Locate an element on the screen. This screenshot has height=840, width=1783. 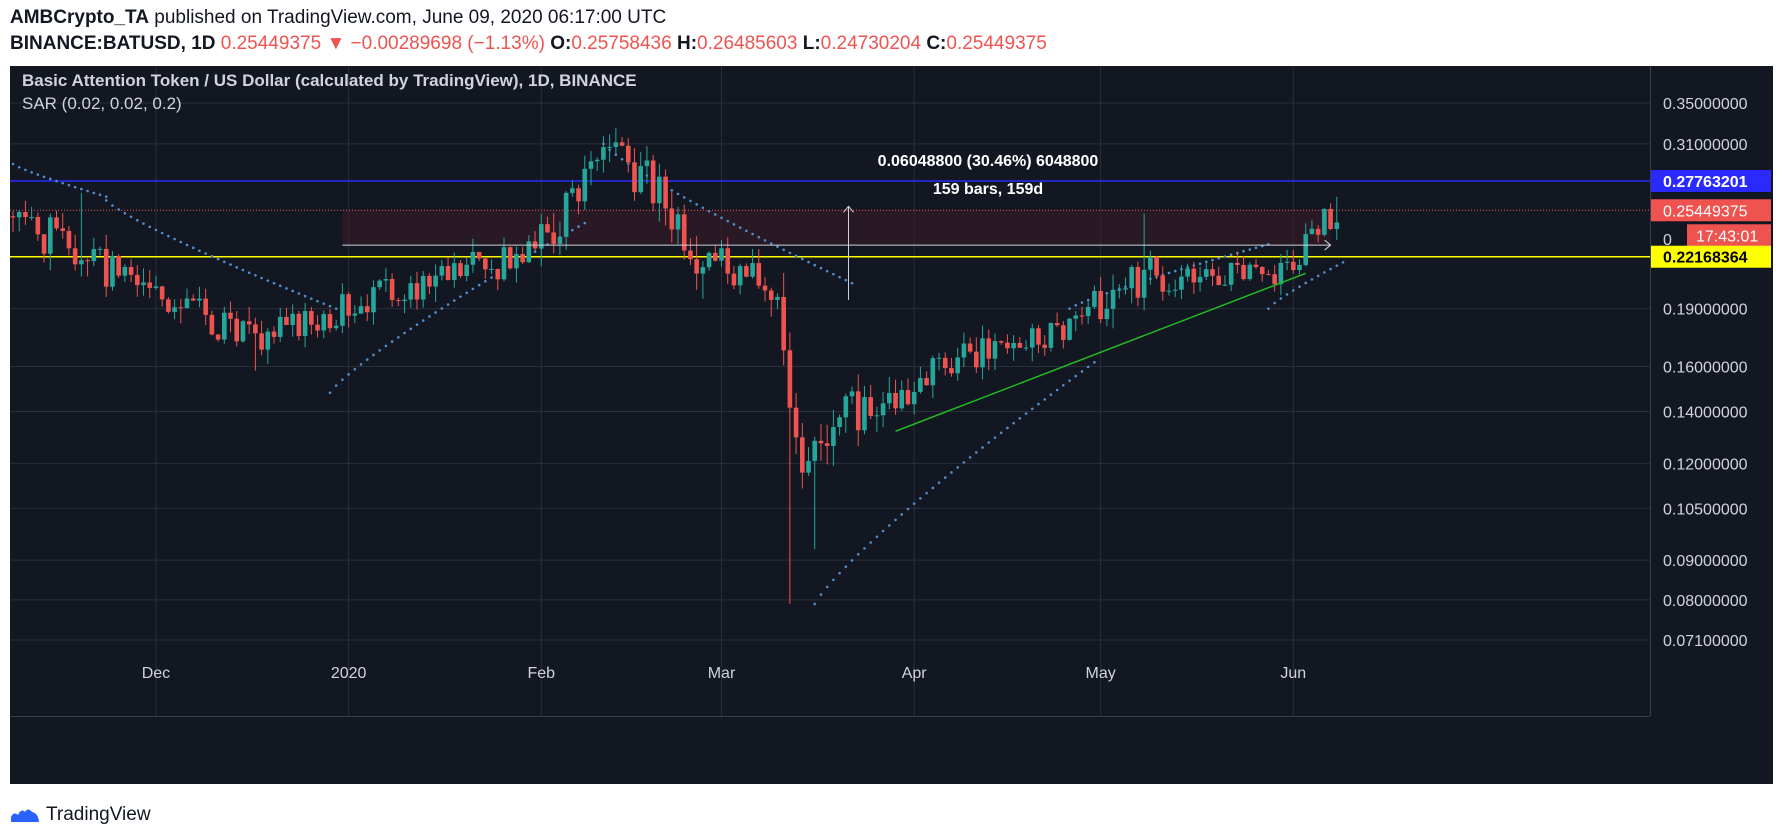
author-name: AMBCrypto_TA is located at coordinates (79, 17).